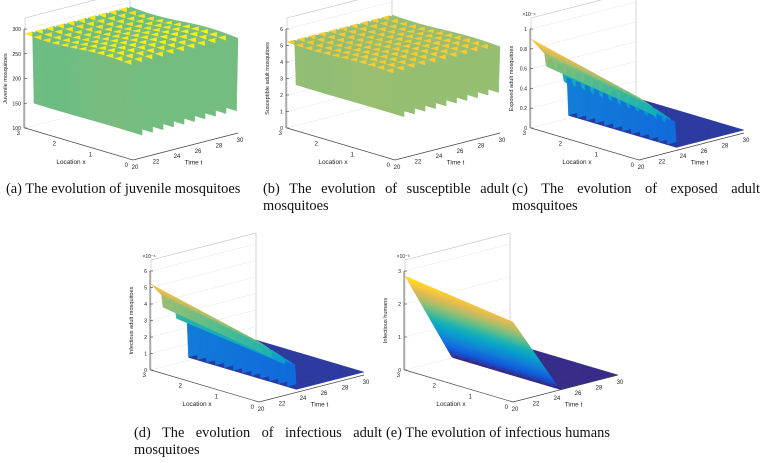  I want to click on caption-a: (a) The evolution of juvenile mosquitoes, so click(123, 189).